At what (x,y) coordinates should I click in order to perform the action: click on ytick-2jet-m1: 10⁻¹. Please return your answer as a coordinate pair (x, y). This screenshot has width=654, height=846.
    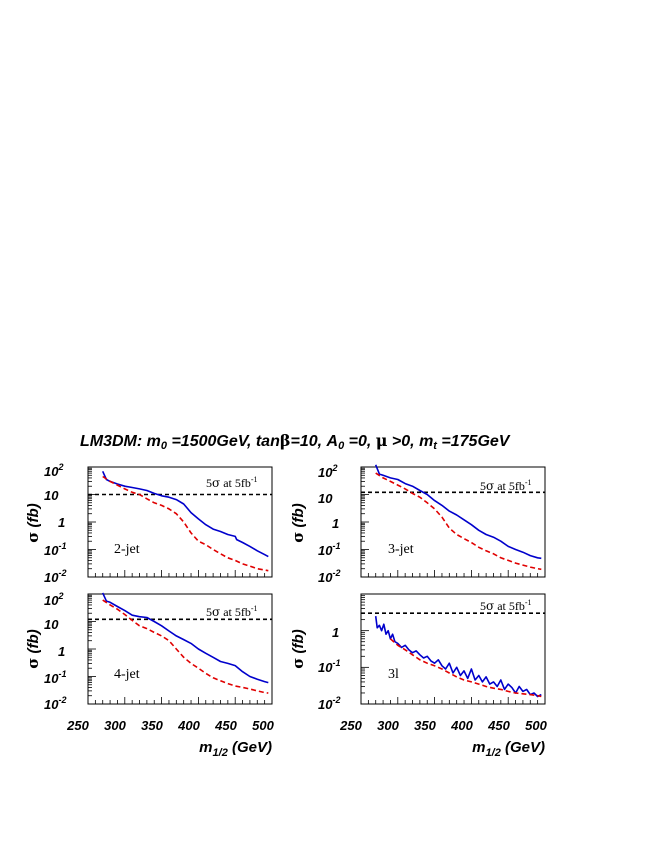
    Looking at the image, I should click on (55, 549).